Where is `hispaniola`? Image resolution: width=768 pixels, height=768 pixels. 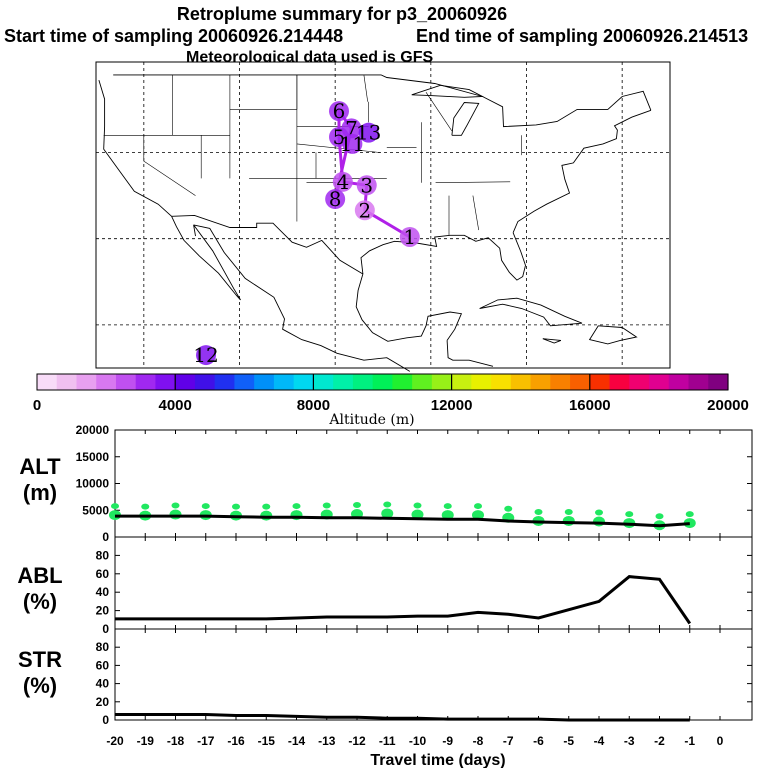 hispaniola is located at coordinates (613, 335).